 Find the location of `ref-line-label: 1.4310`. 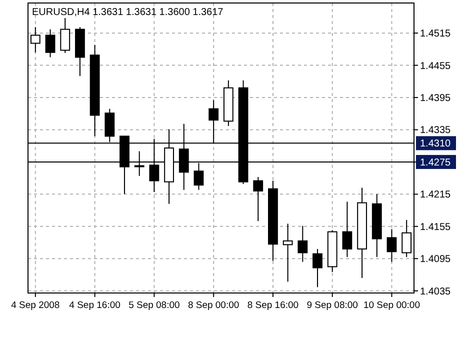

ref-line-label: 1.4310 is located at coordinates (436, 144).